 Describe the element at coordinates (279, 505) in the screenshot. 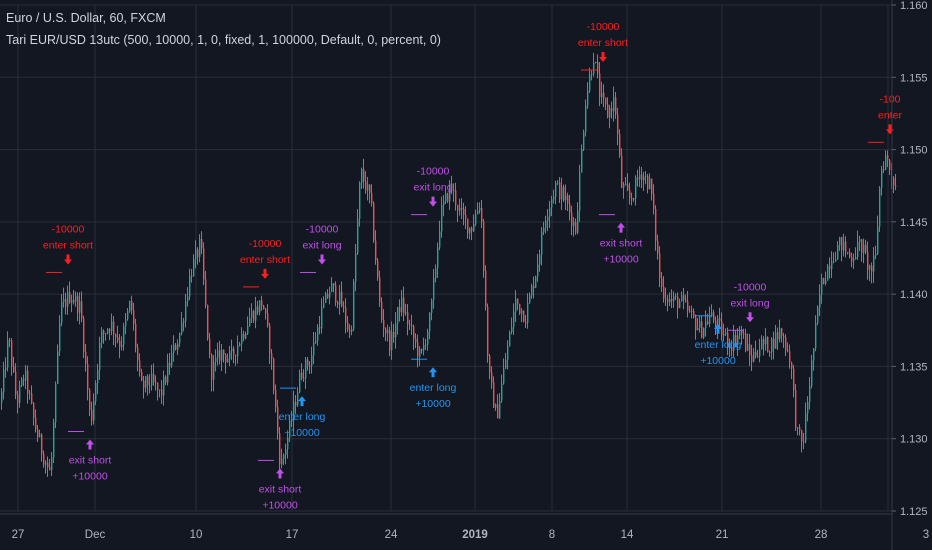

I see `signal-qty-label: +10000` at that location.